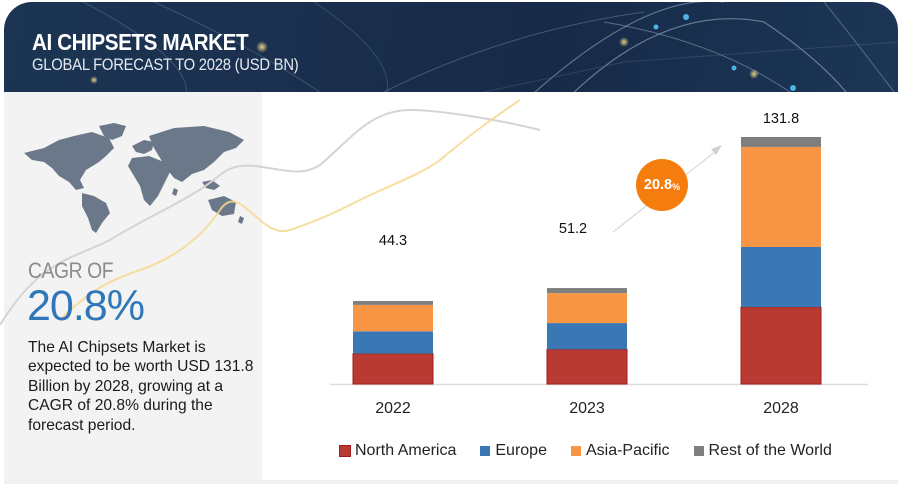  I want to click on x-tick-label: 2028, so click(781, 408).